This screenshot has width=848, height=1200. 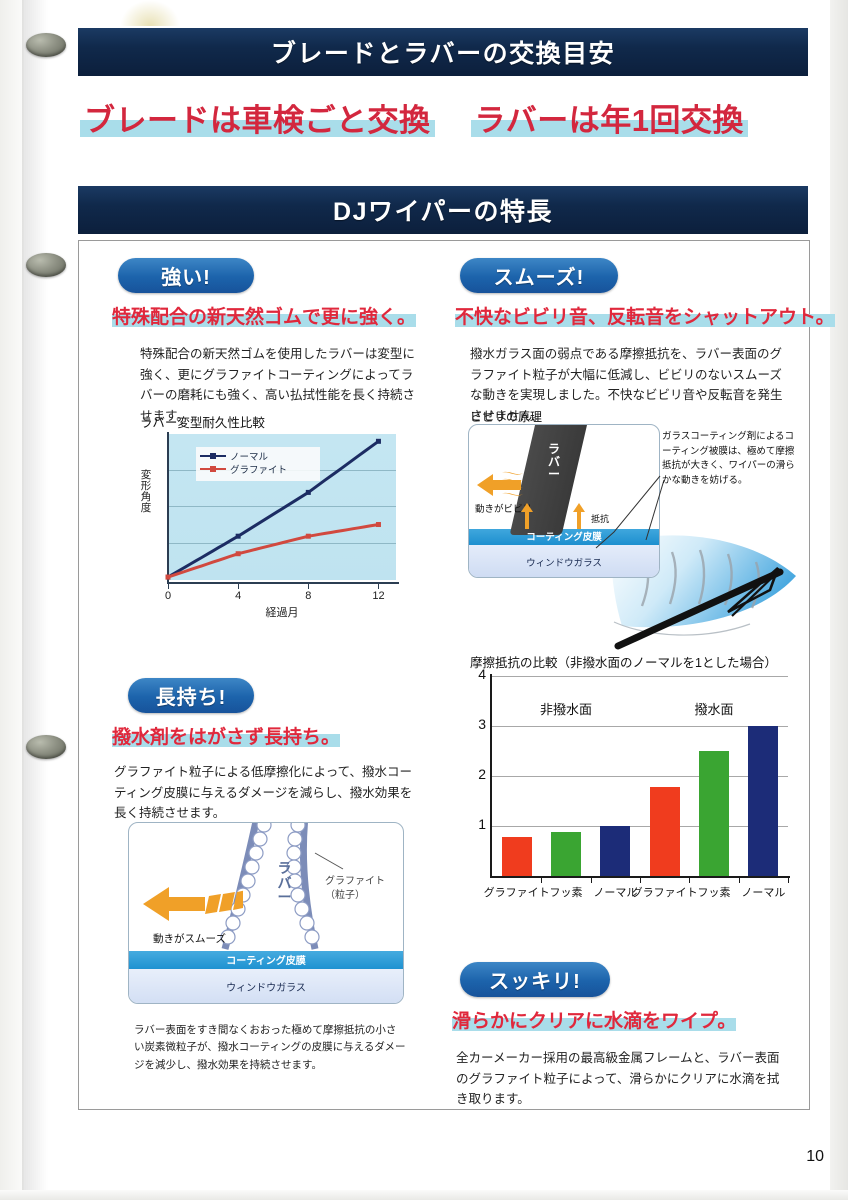 What do you see at coordinates (355, 888) in the screenshot?
I see `graphite-particle-label: グラファイト（粒子）` at bounding box center [355, 888].